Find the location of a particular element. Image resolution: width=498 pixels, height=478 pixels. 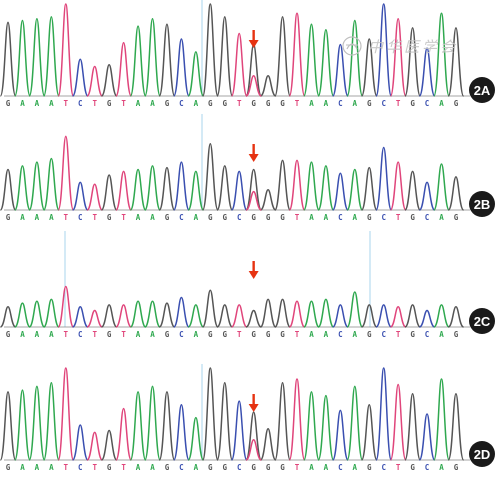

mutation-arrow-icon is located at coordinates (253, 153).